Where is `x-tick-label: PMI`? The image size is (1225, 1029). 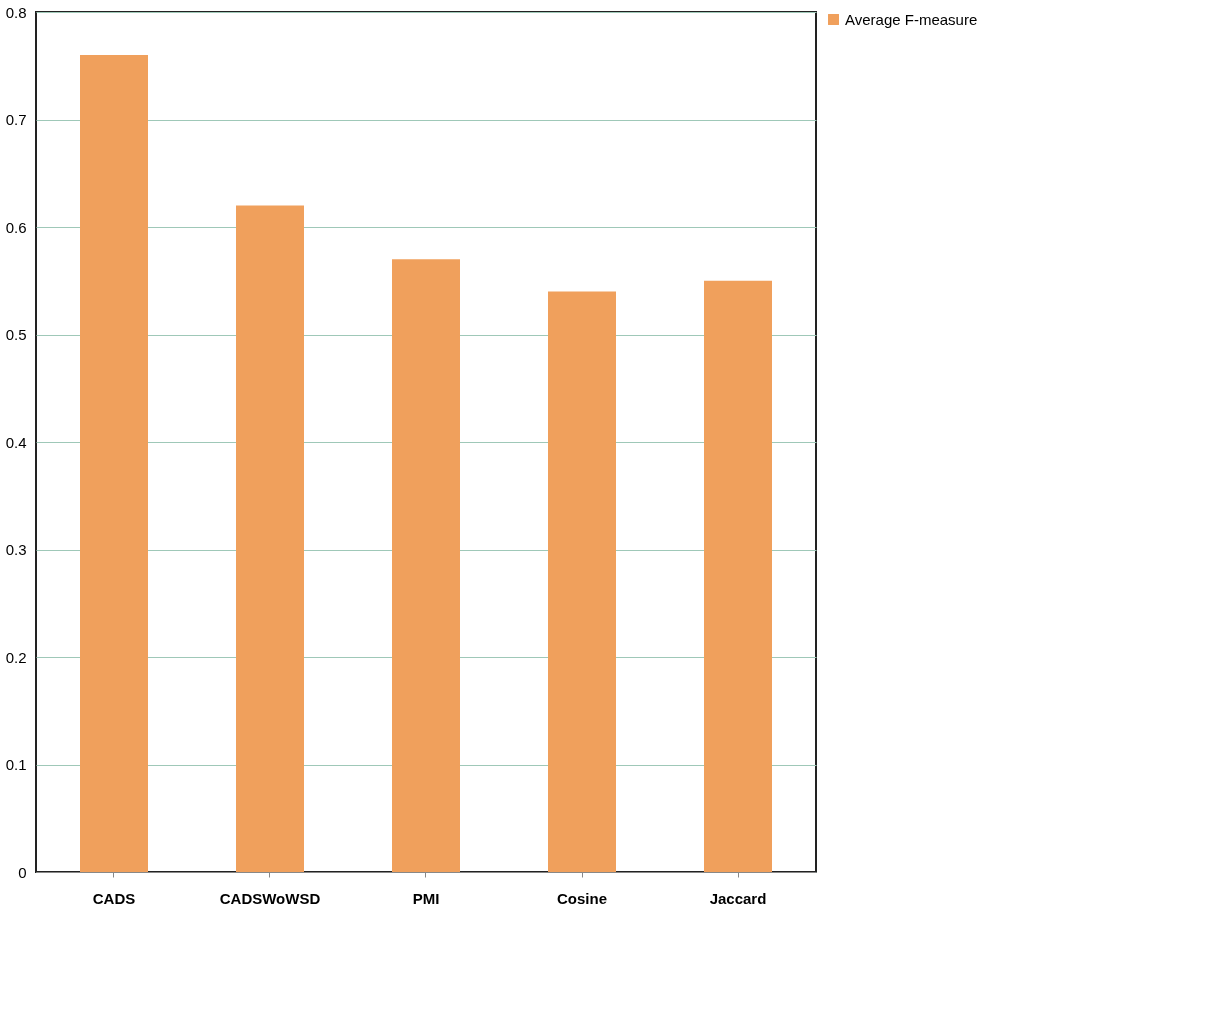
x-tick-label: PMI is located at coordinates (426, 898).